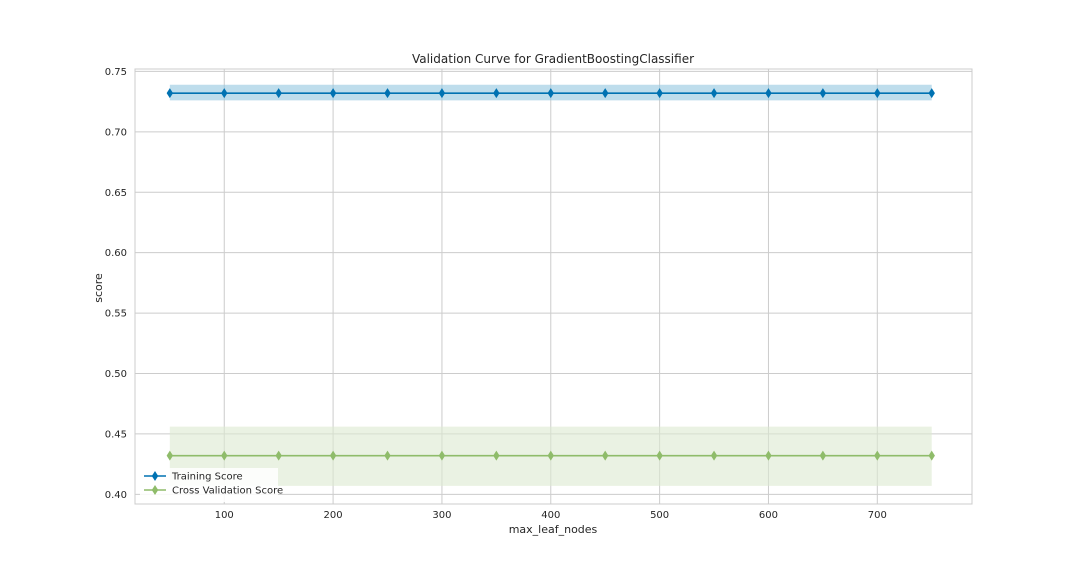 The image size is (1080, 576). What do you see at coordinates (116, 193) in the screenshot?
I see `y-tick-label: 0.65` at bounding box center [116, 193].